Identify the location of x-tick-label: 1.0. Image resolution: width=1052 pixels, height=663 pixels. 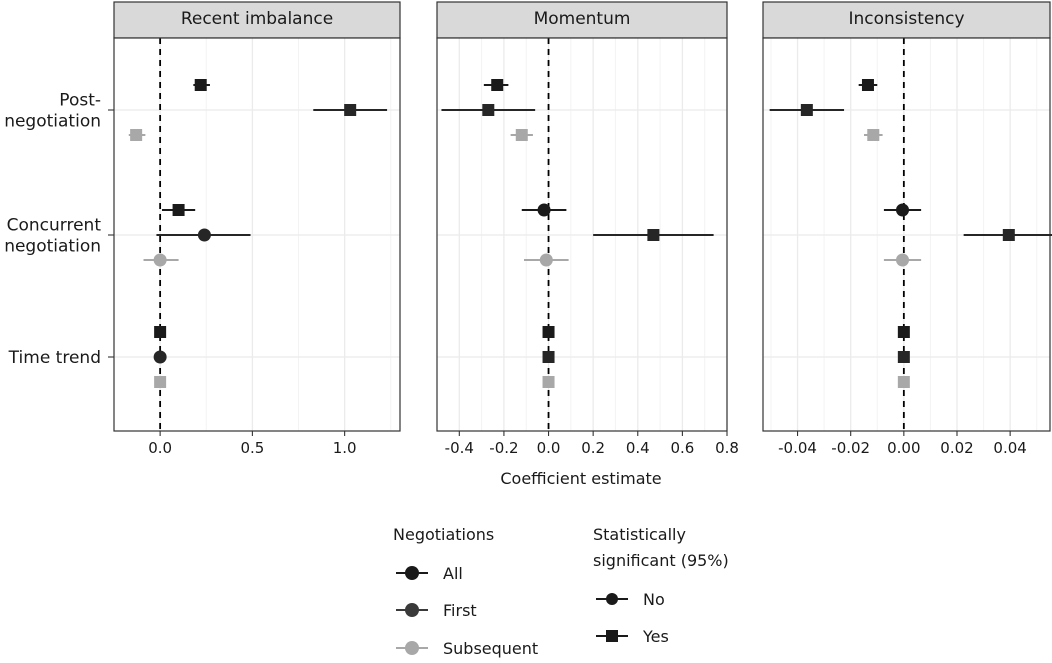
(345, 448).